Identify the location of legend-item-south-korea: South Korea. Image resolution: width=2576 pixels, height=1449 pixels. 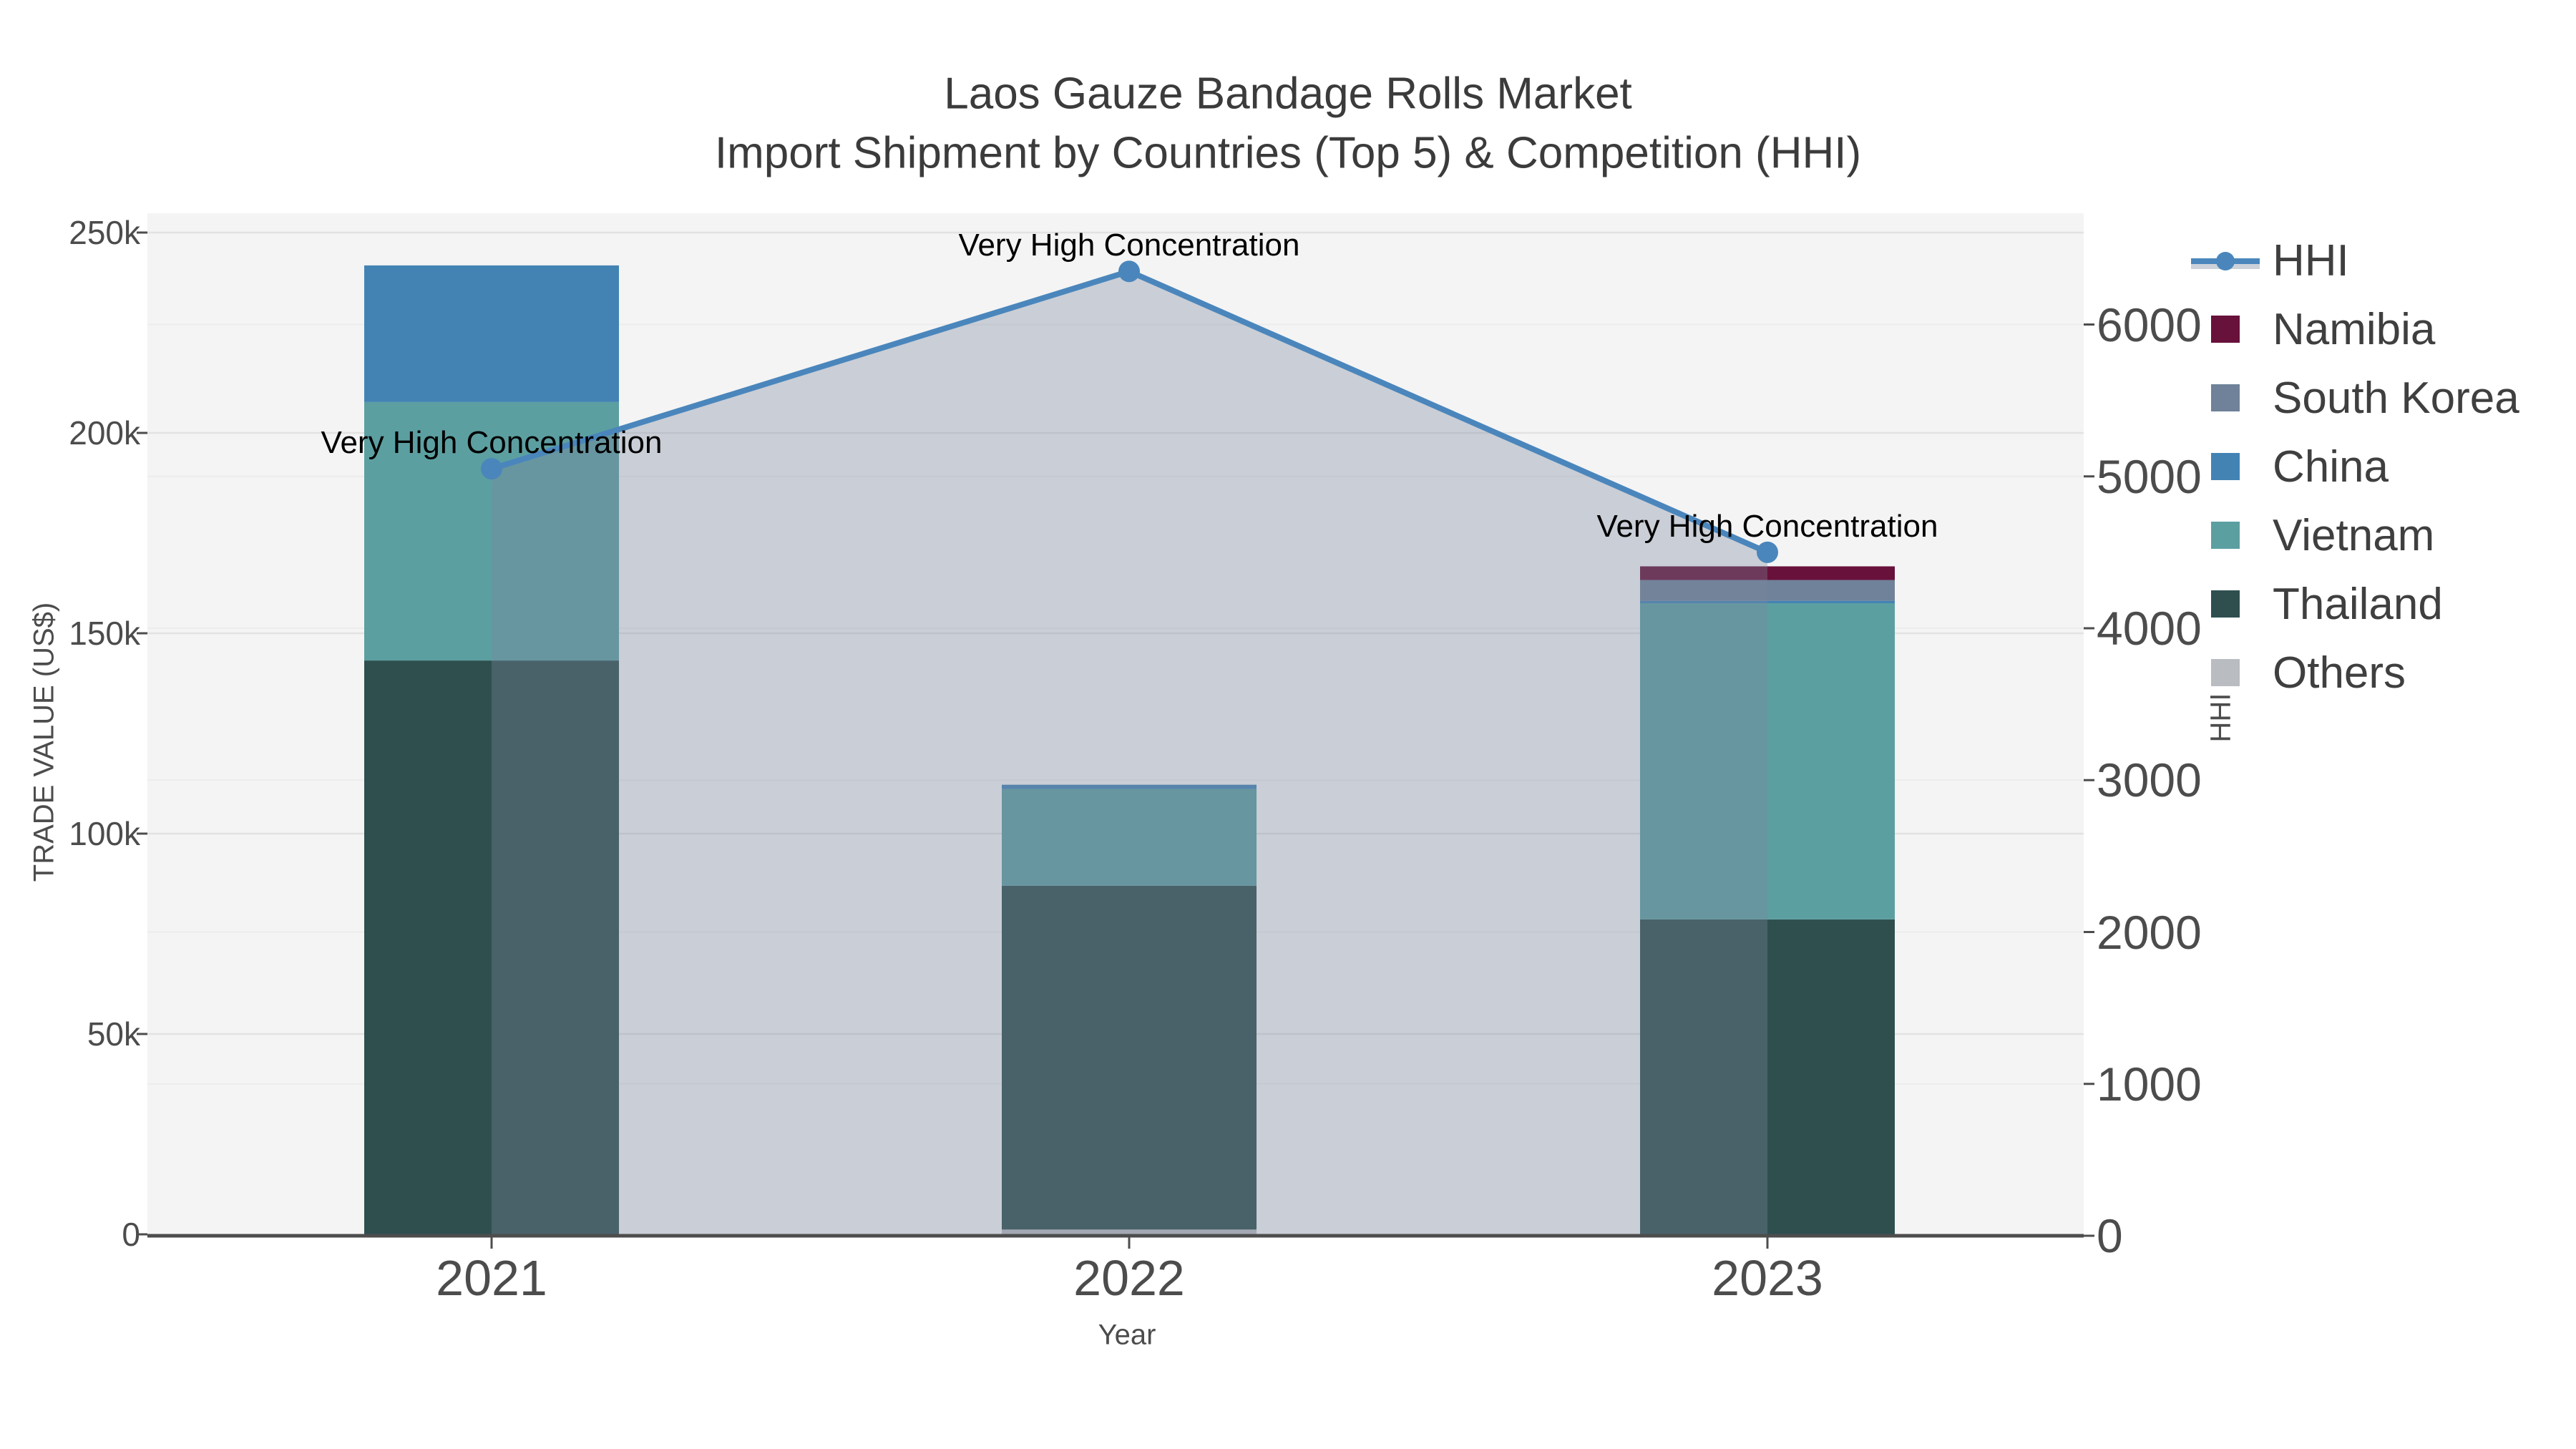
(2355, 398).